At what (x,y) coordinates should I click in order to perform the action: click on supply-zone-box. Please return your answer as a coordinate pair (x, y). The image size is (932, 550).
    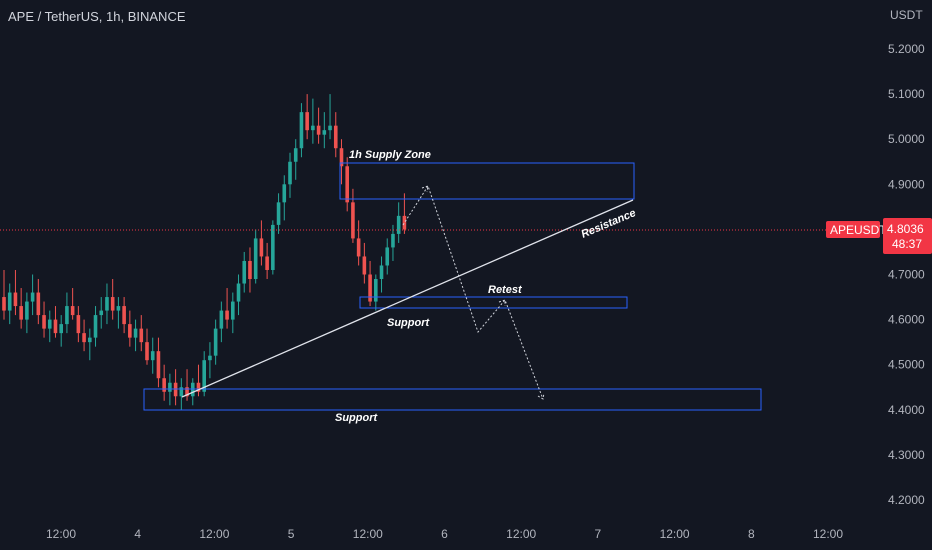
    Looking at the image, I should click on (487, 181).